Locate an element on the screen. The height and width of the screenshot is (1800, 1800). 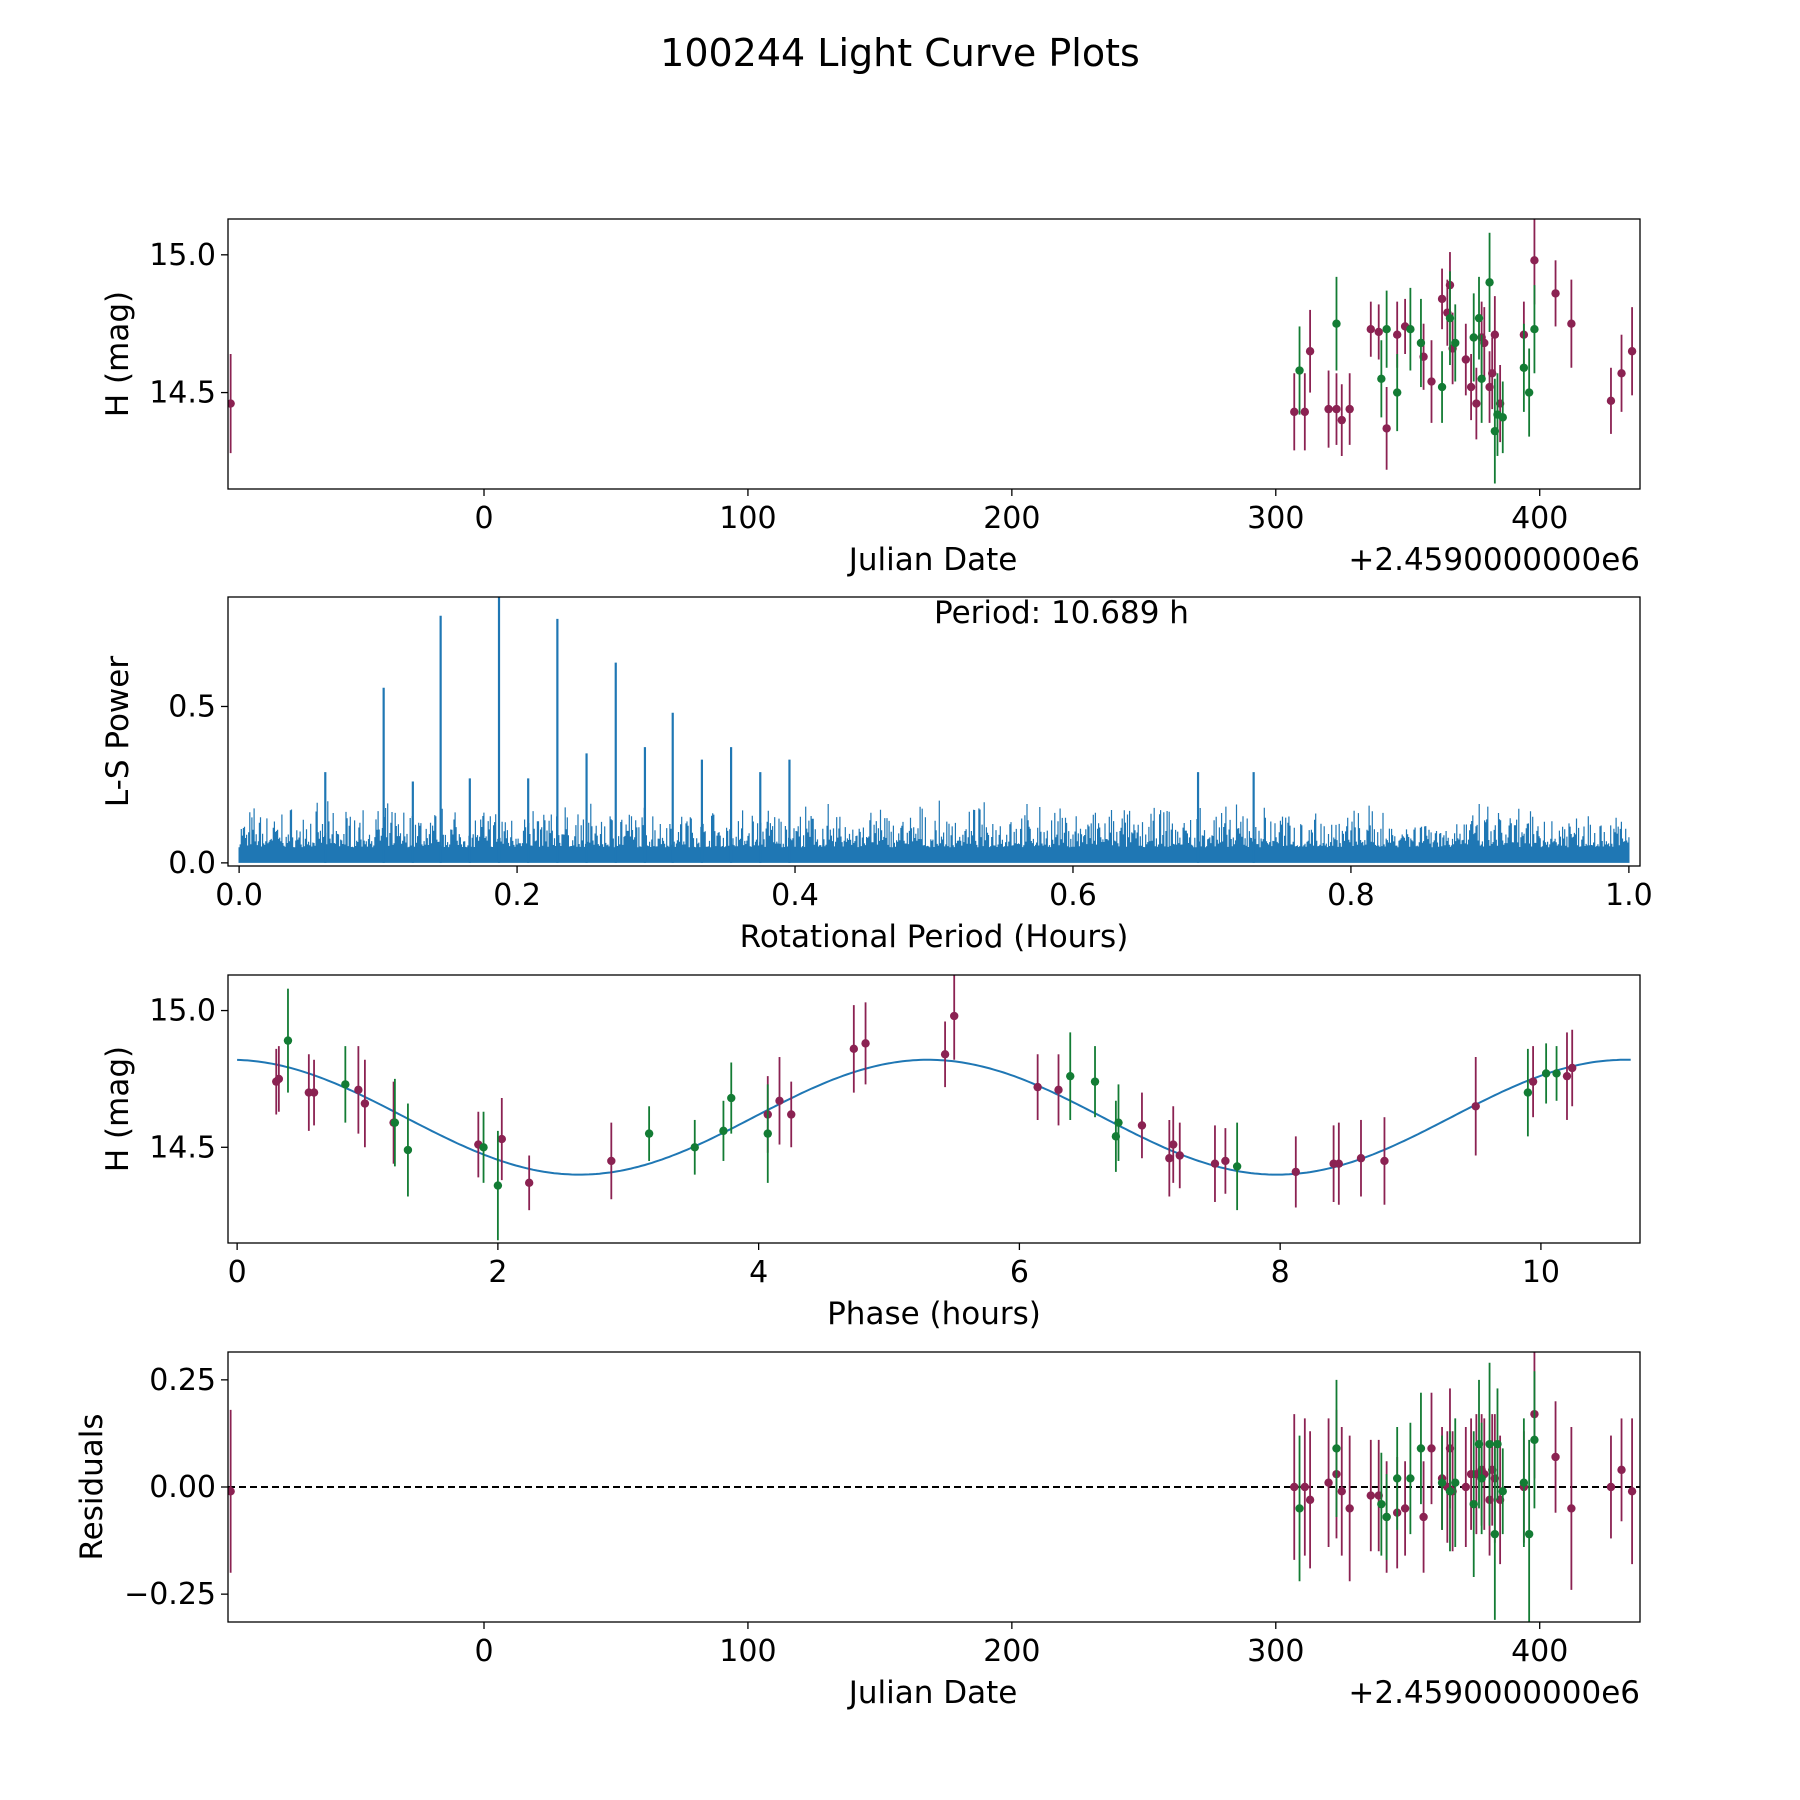
y-tick-label: −0.25 is located at coordinates (170, 1594).